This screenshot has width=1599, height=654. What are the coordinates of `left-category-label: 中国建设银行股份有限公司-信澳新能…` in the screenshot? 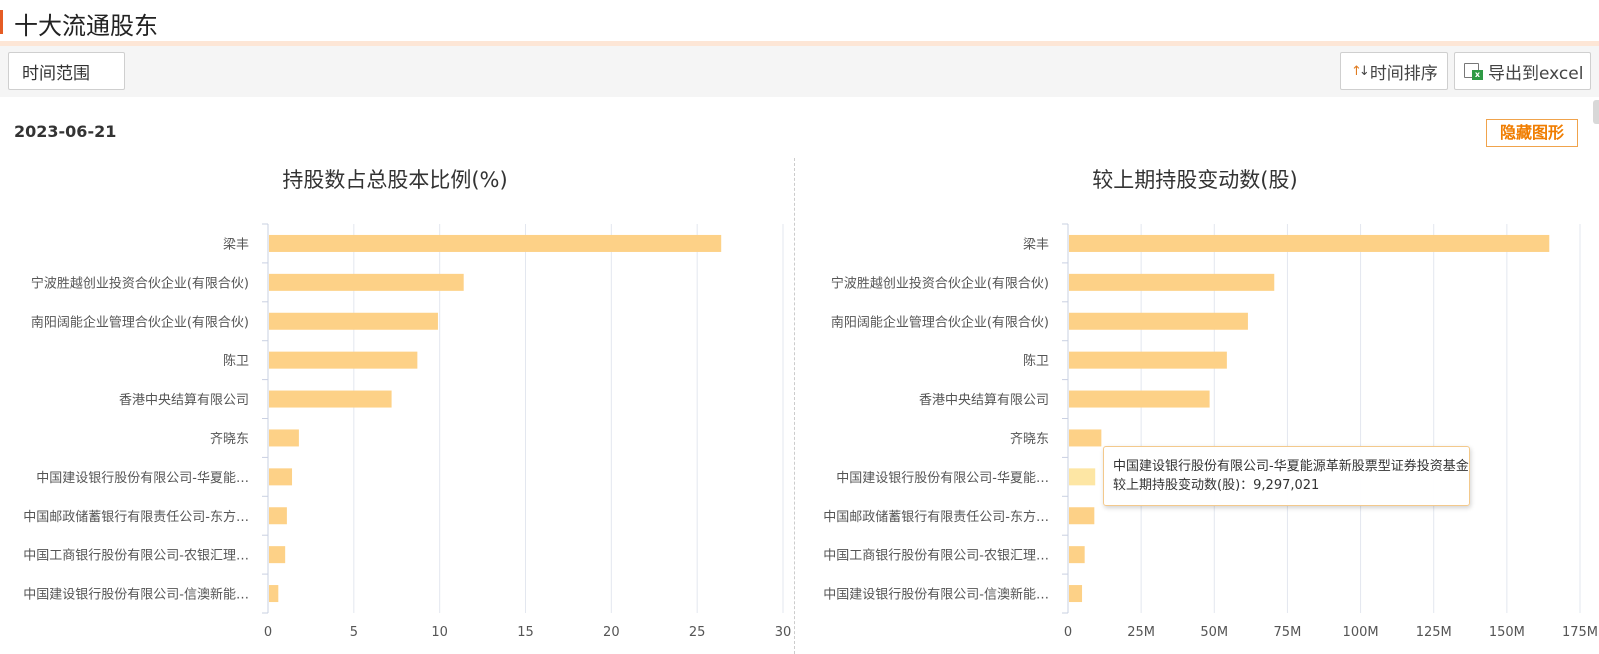 It's located at (136, 595).